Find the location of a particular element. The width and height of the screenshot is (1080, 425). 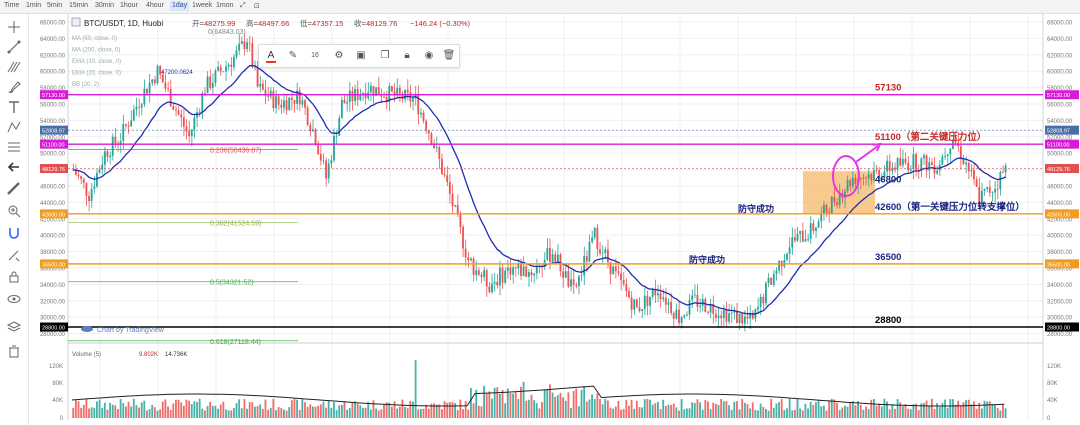

prediction-icon is located at coordinates (14, 147).